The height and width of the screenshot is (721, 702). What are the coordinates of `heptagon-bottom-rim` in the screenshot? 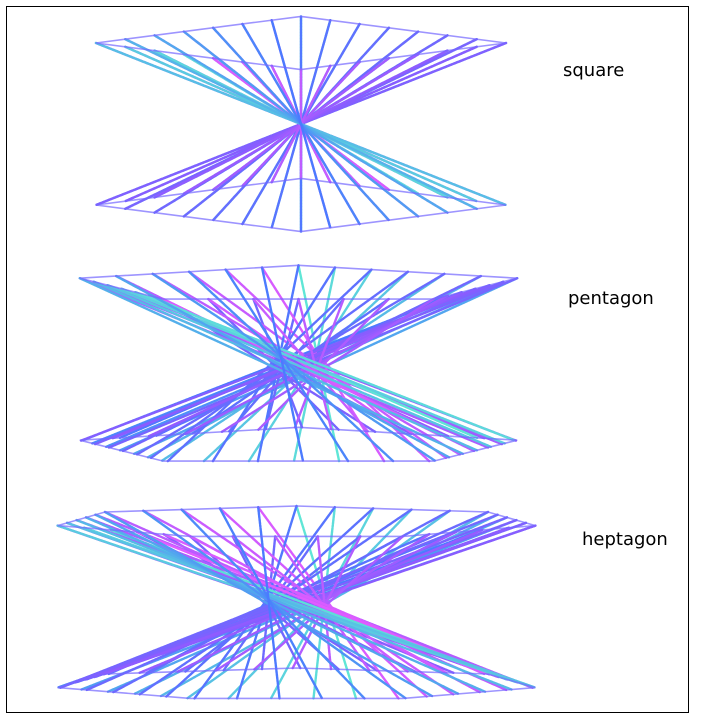 It's located at (296, 683).